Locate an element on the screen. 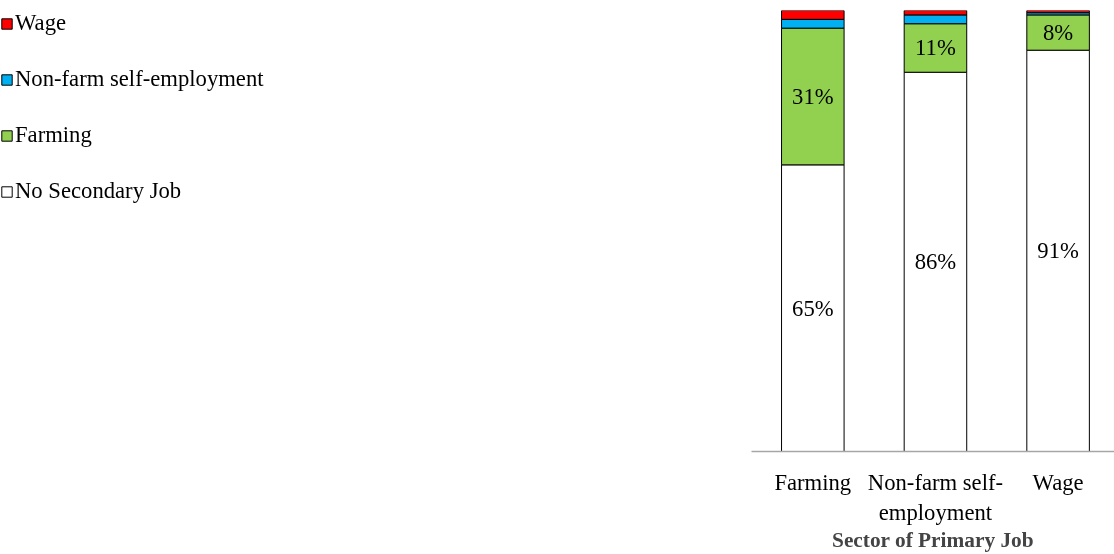  data-label: 8% is located at coordinates (1058, 33).